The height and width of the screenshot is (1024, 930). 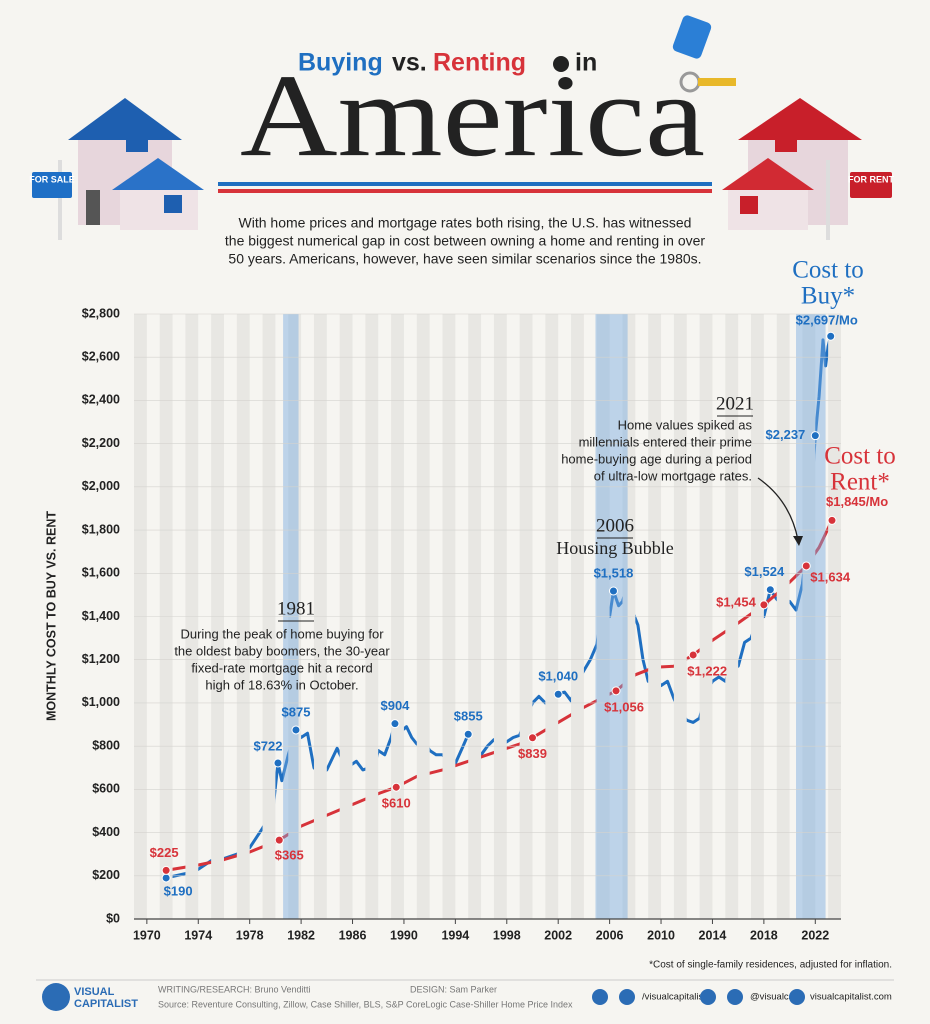 I want to click on y-tick-label: $800, so click(x=106, y=745).